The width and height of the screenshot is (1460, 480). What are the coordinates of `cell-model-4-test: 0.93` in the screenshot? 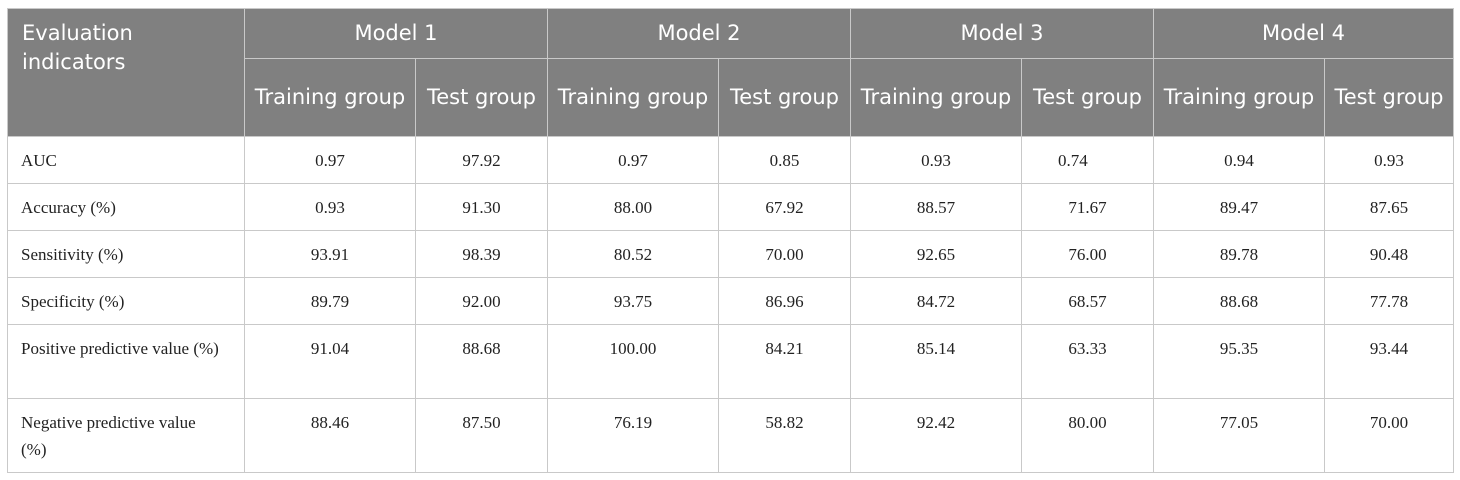 It's located at (1389, 160).